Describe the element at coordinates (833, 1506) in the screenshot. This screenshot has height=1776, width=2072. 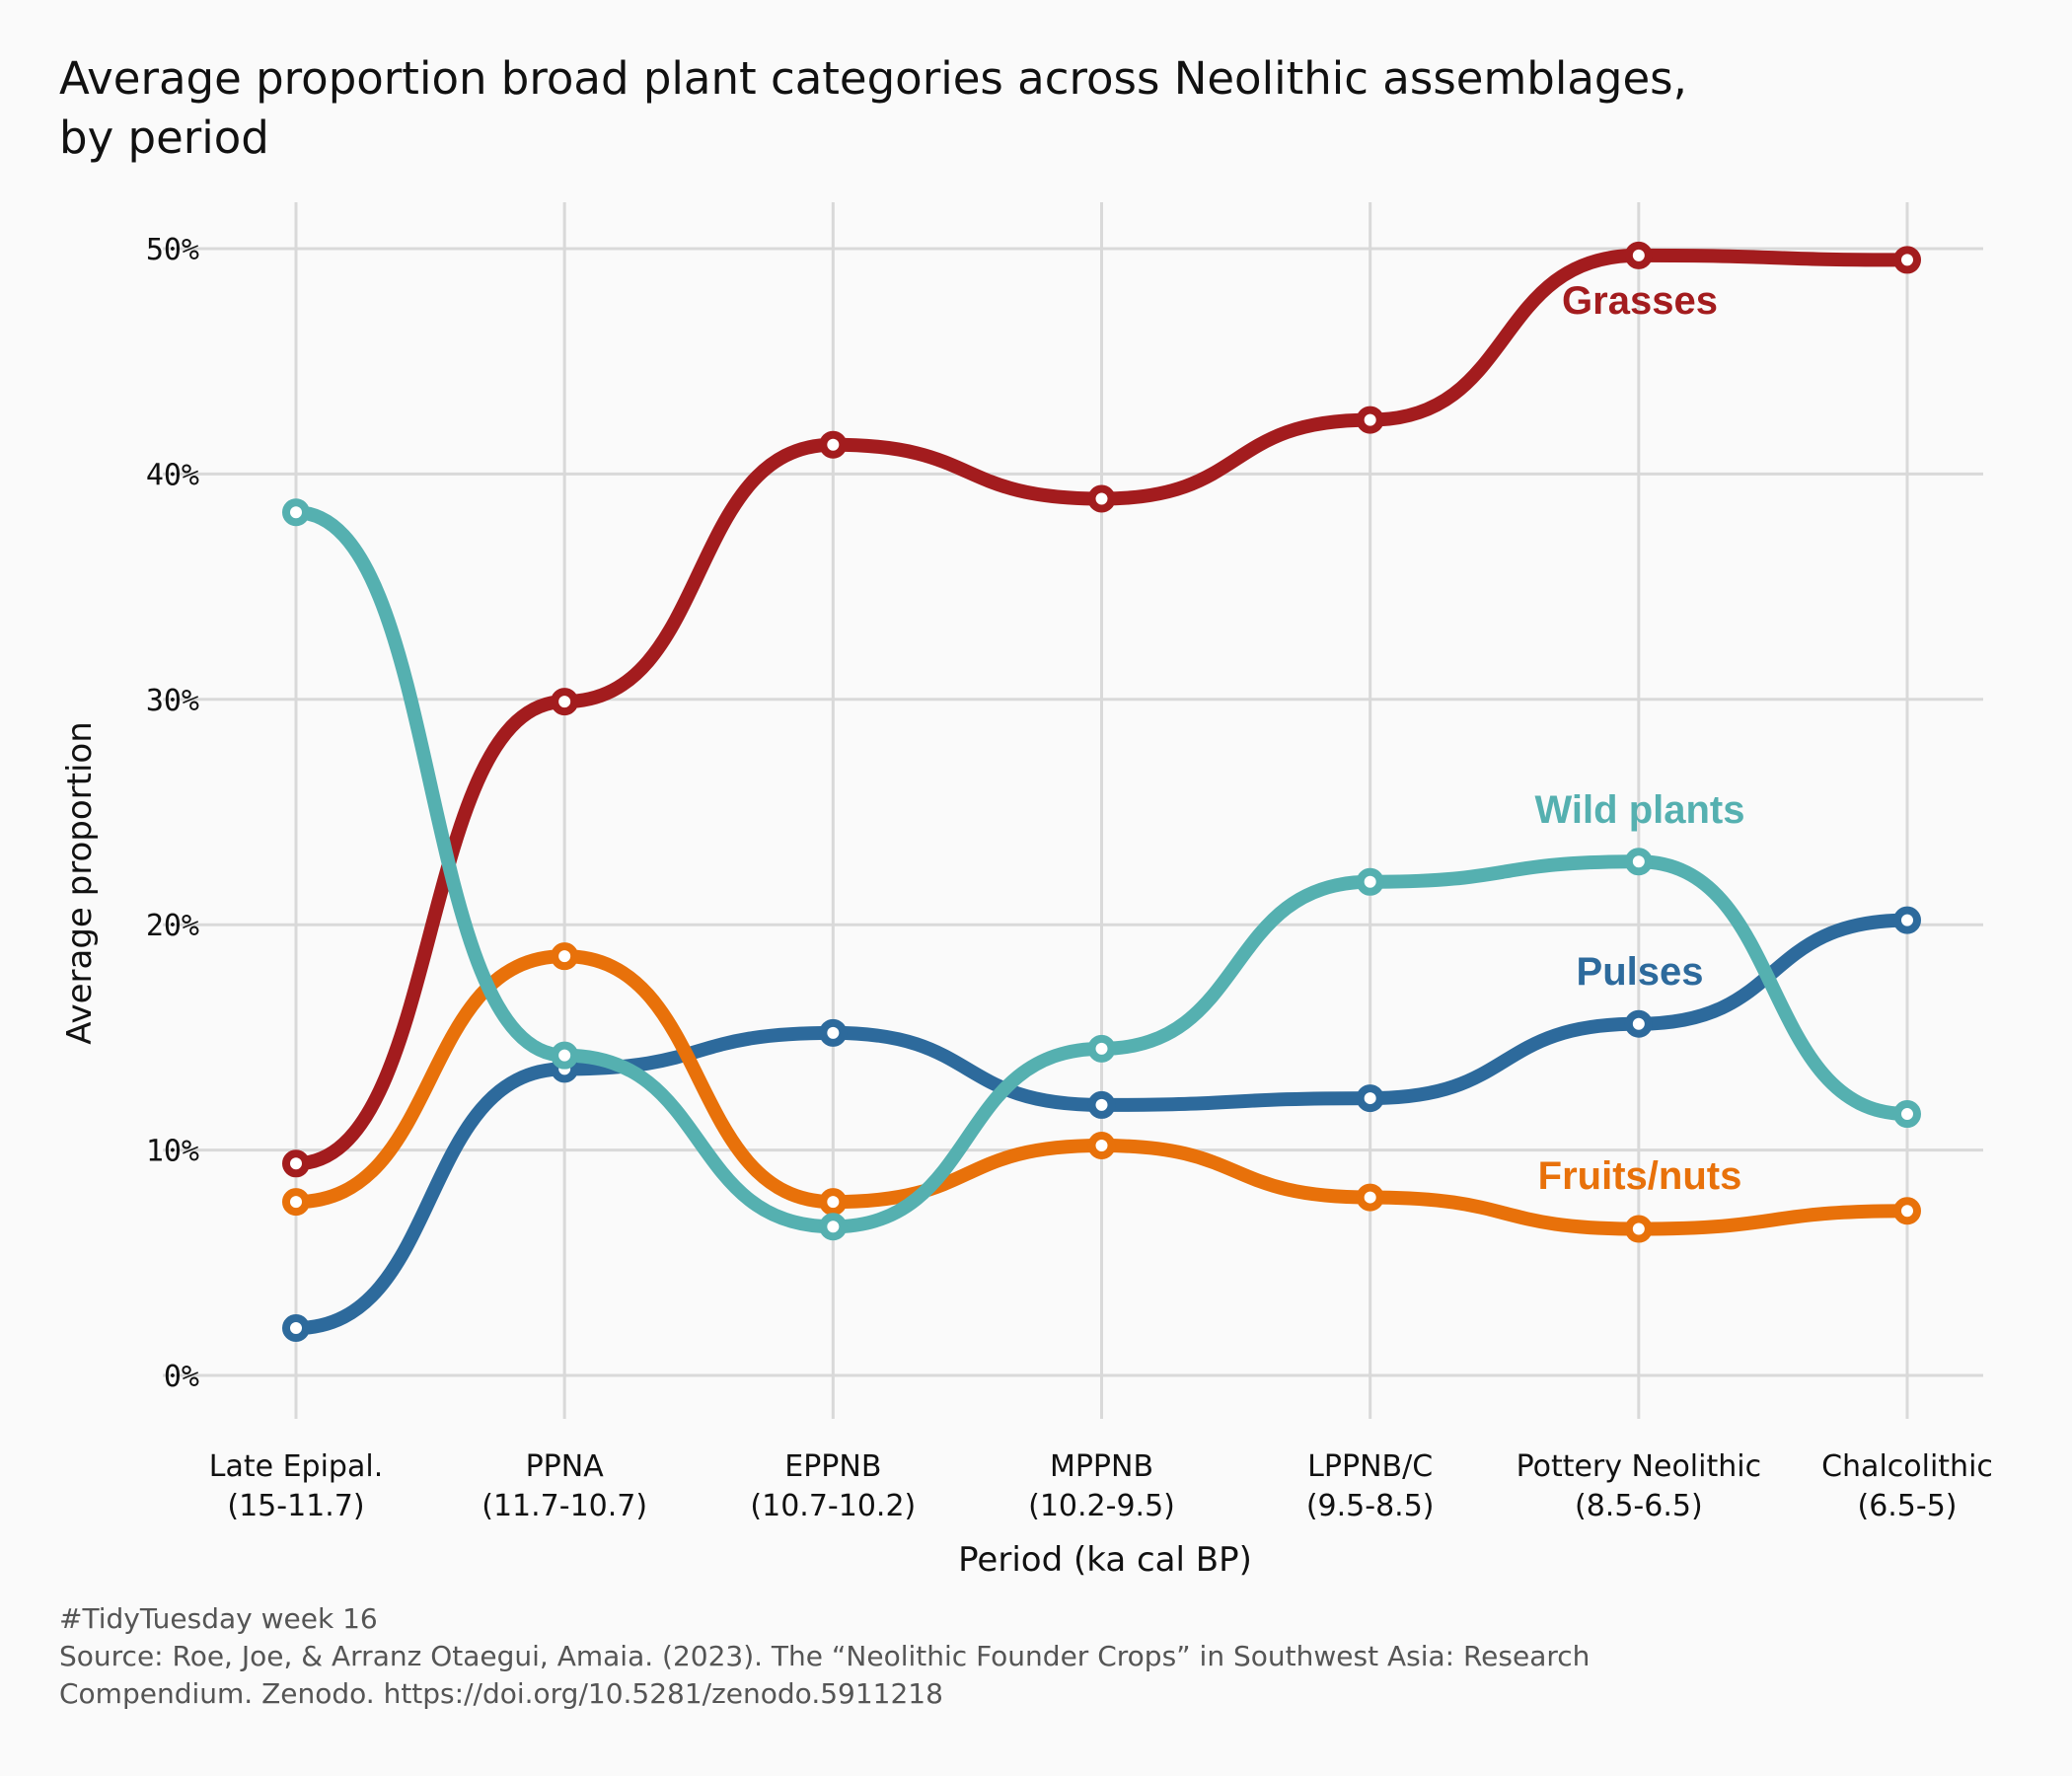
I see `x-tick-label: (10.7-10.2)` at that location.